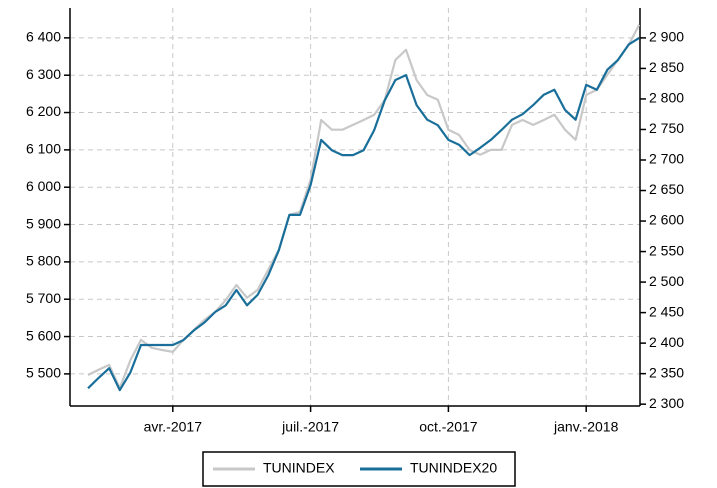  I want to click on y-tick-label: 5 800, so click(43, 261).